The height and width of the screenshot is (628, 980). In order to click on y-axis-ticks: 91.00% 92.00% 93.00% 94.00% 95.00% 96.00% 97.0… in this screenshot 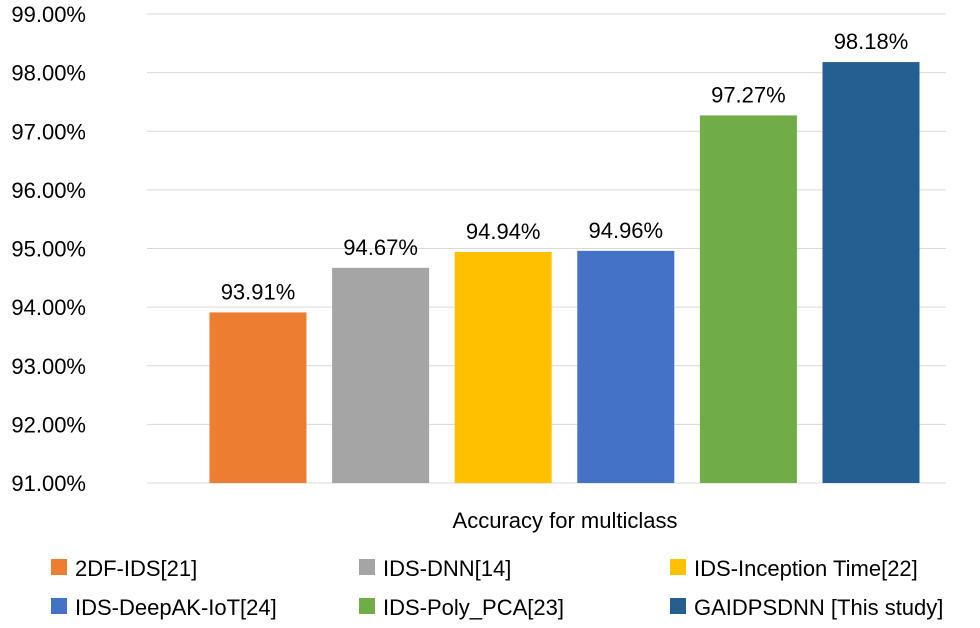, I will do `click(48, 249)`.